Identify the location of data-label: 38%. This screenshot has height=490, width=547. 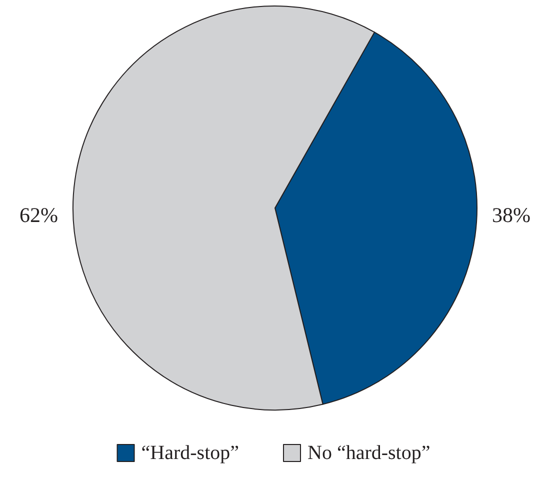
(511, 215).